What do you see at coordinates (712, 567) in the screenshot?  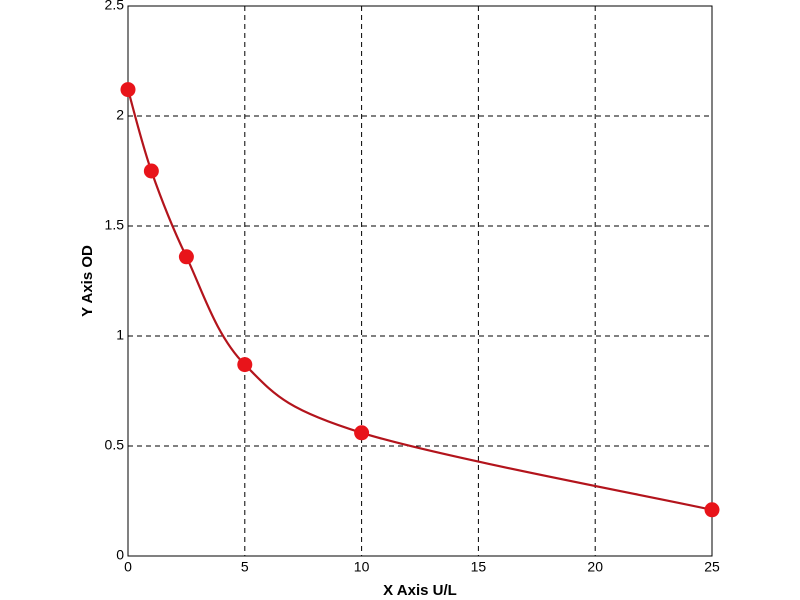 I see `x-tick-label: 25` at bounding box center [712, 567].